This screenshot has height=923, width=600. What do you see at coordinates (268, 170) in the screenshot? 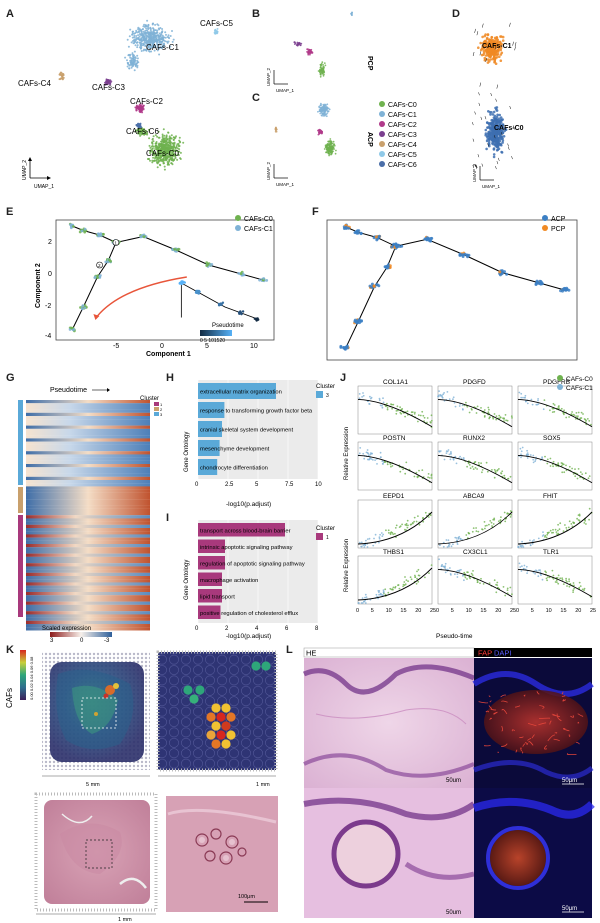
I see `umap-c-ylabel: UMAP_2` at bounding box center [268, 170].